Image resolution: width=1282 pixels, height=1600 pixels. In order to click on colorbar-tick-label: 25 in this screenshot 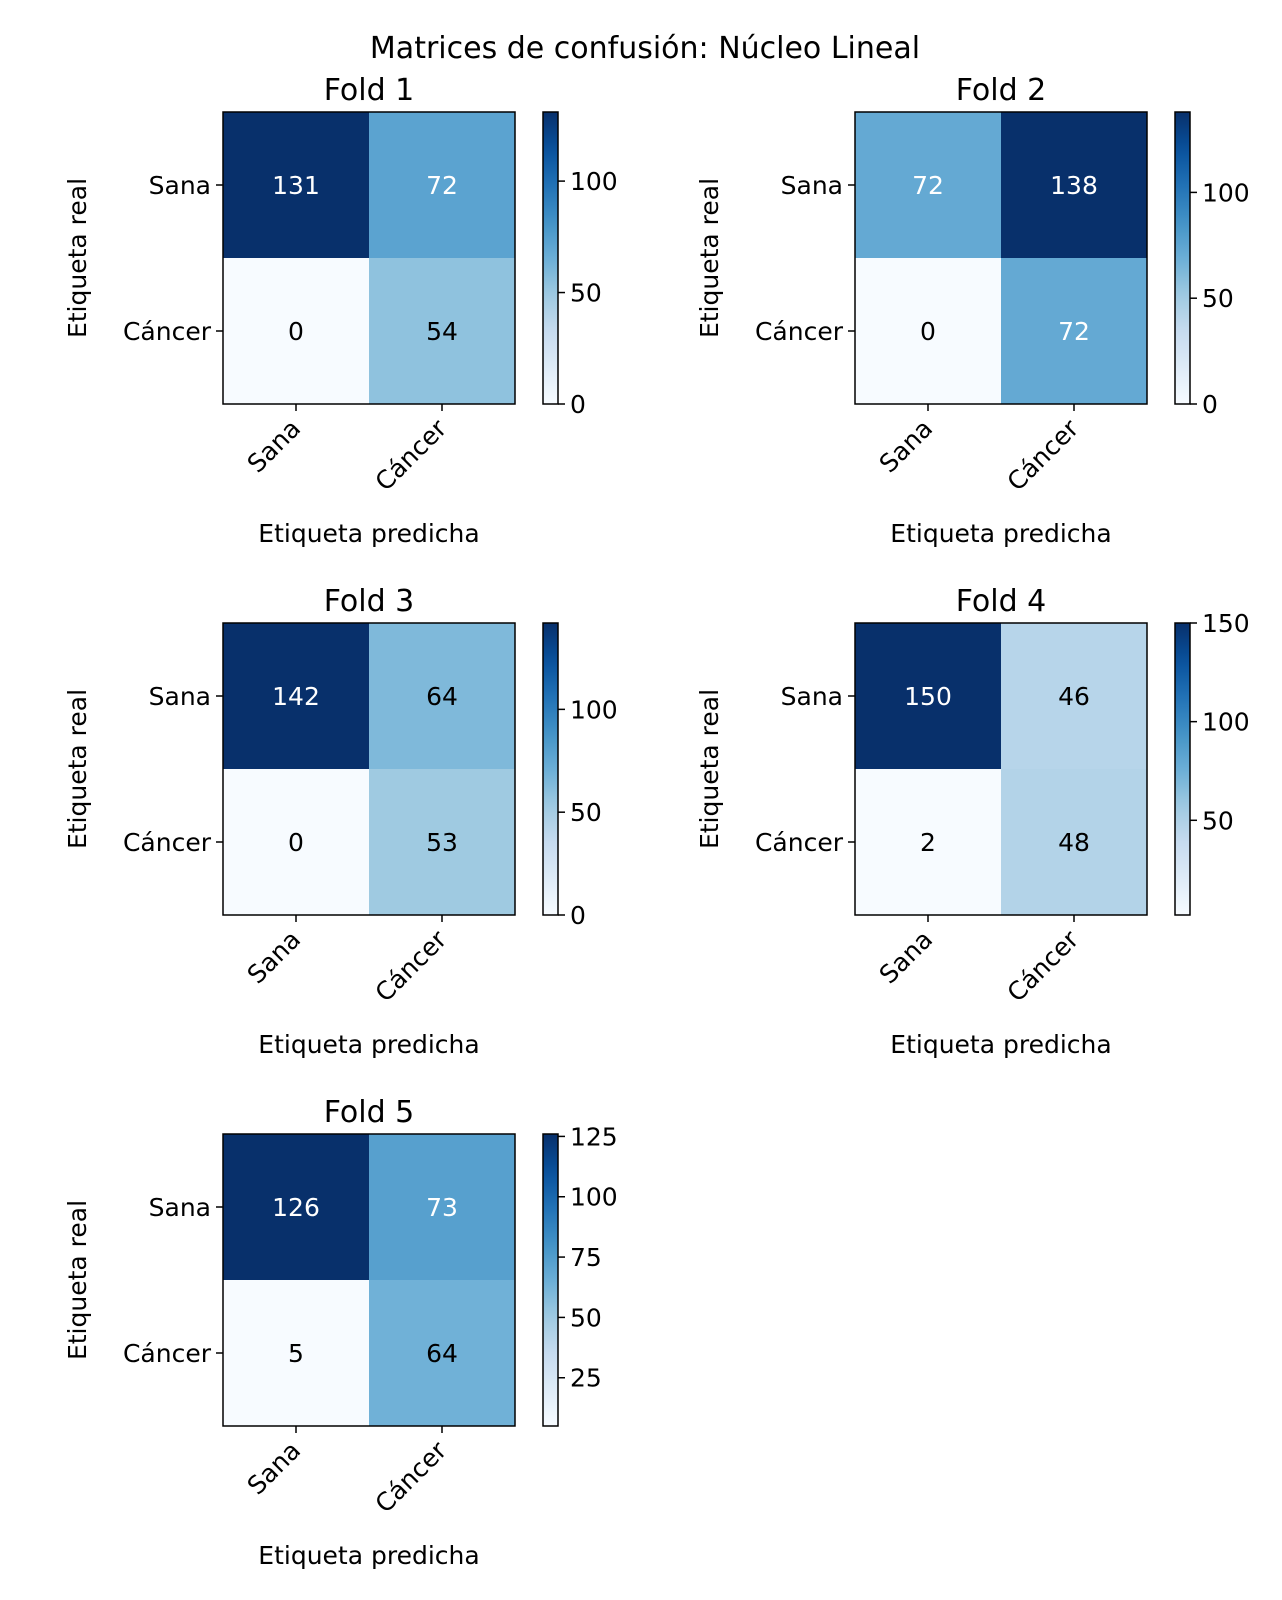, I will do `click(586, 1378)`.